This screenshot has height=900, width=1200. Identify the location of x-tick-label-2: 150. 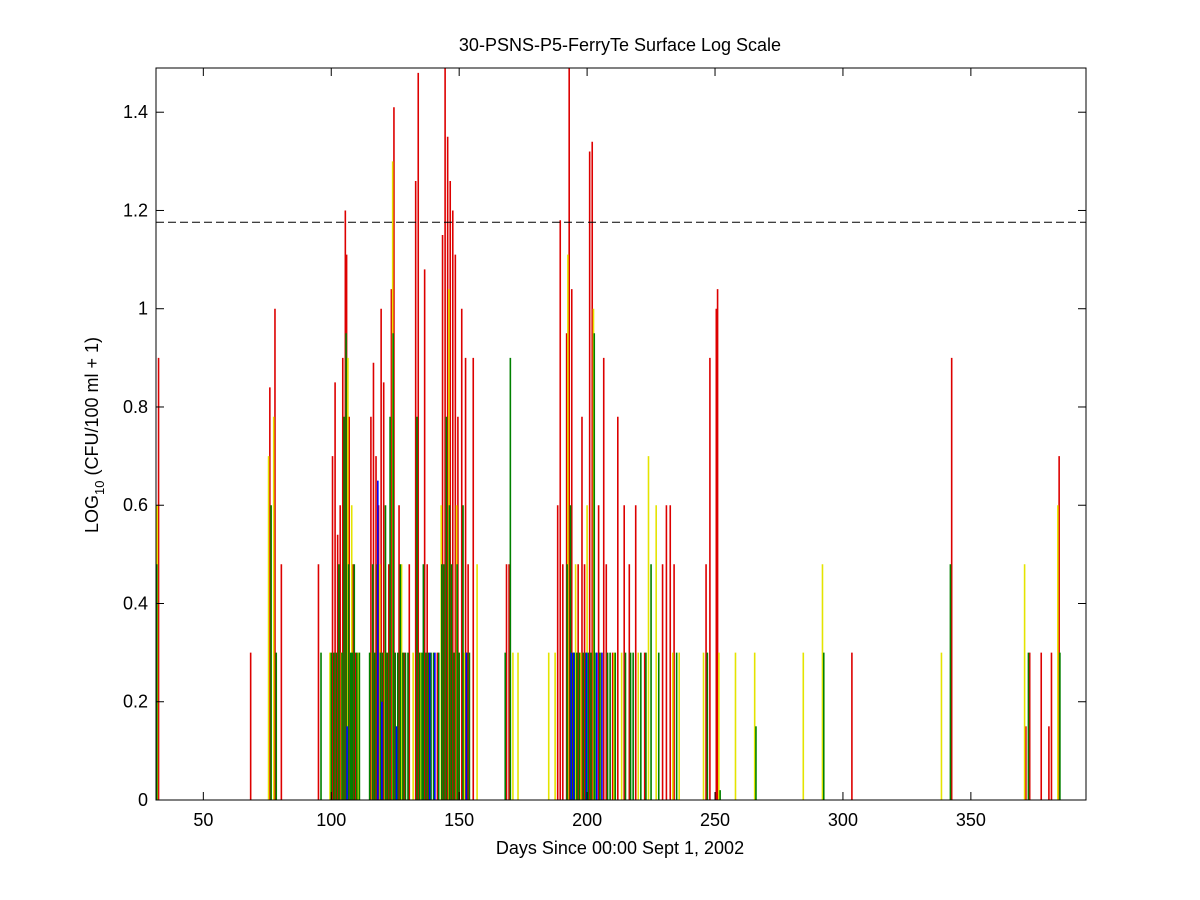
(459, 820).